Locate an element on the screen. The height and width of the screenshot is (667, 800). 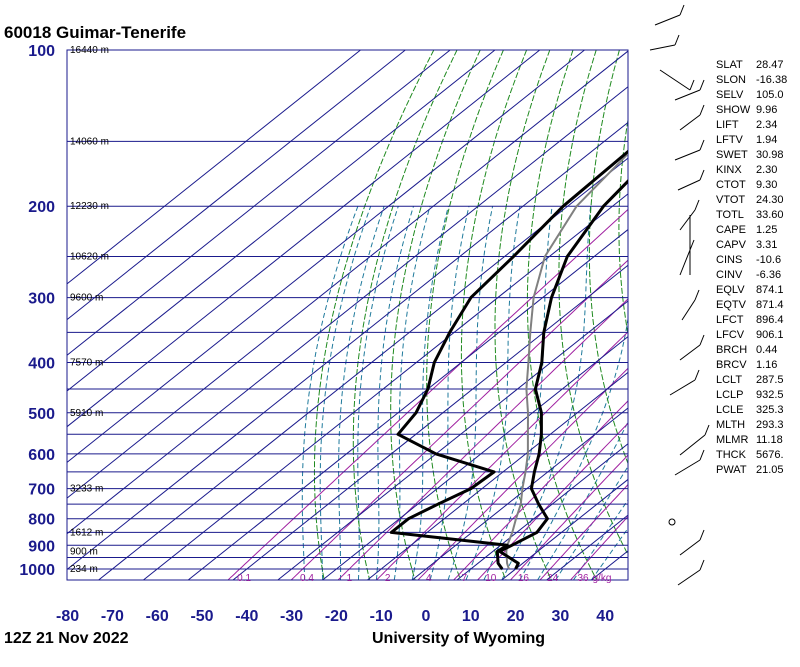
index-value: 2.34 is located at coordinates (766, 125).